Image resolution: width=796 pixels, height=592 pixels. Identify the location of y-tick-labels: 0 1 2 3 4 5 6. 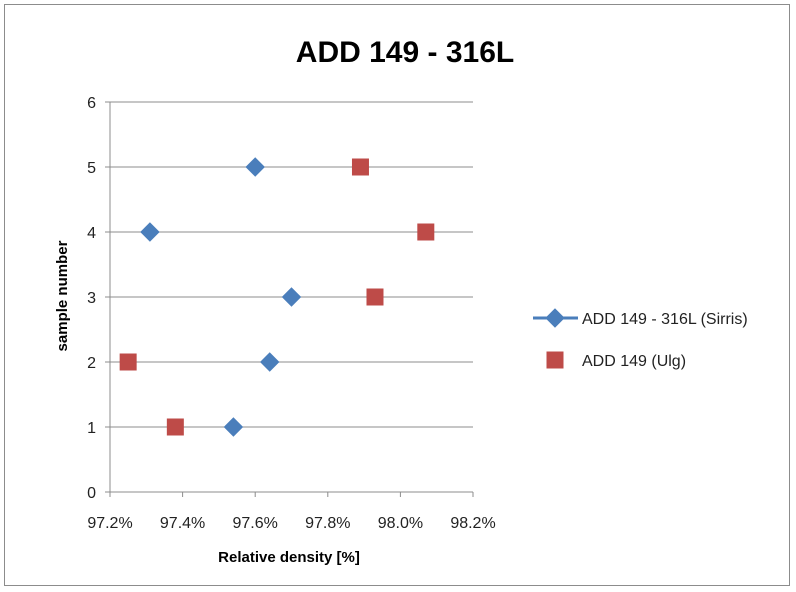
(91, 298).